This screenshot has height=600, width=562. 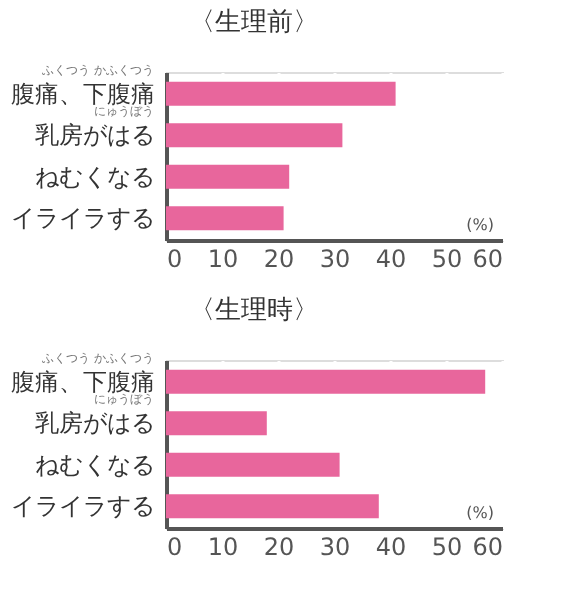 What do you see at coordinates (254, 310) in the screenshot?
I see `chart-title: 〈生理時〉` at bounding box center [254, 310].